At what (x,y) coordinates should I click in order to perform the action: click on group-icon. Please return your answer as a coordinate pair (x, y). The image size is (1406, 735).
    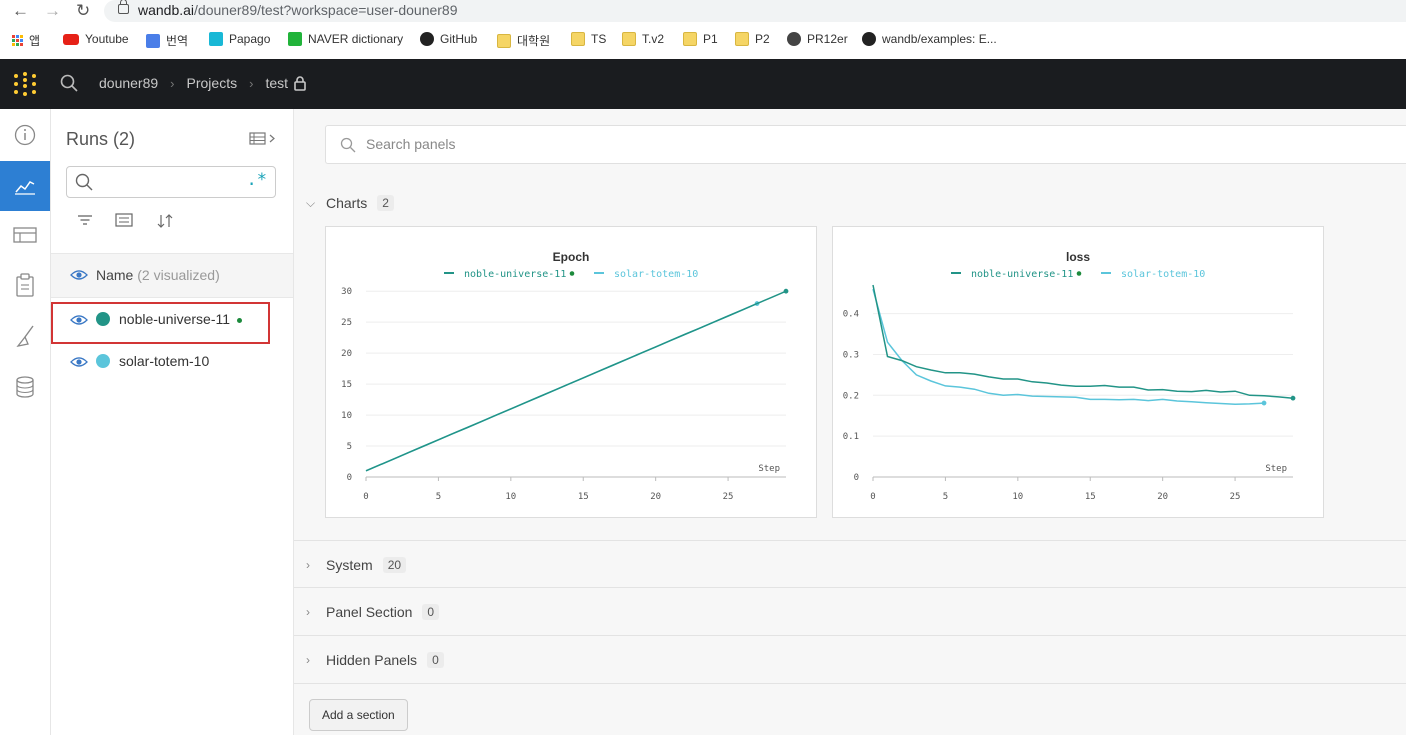
    Looking at the image, I should click on (124, 220).